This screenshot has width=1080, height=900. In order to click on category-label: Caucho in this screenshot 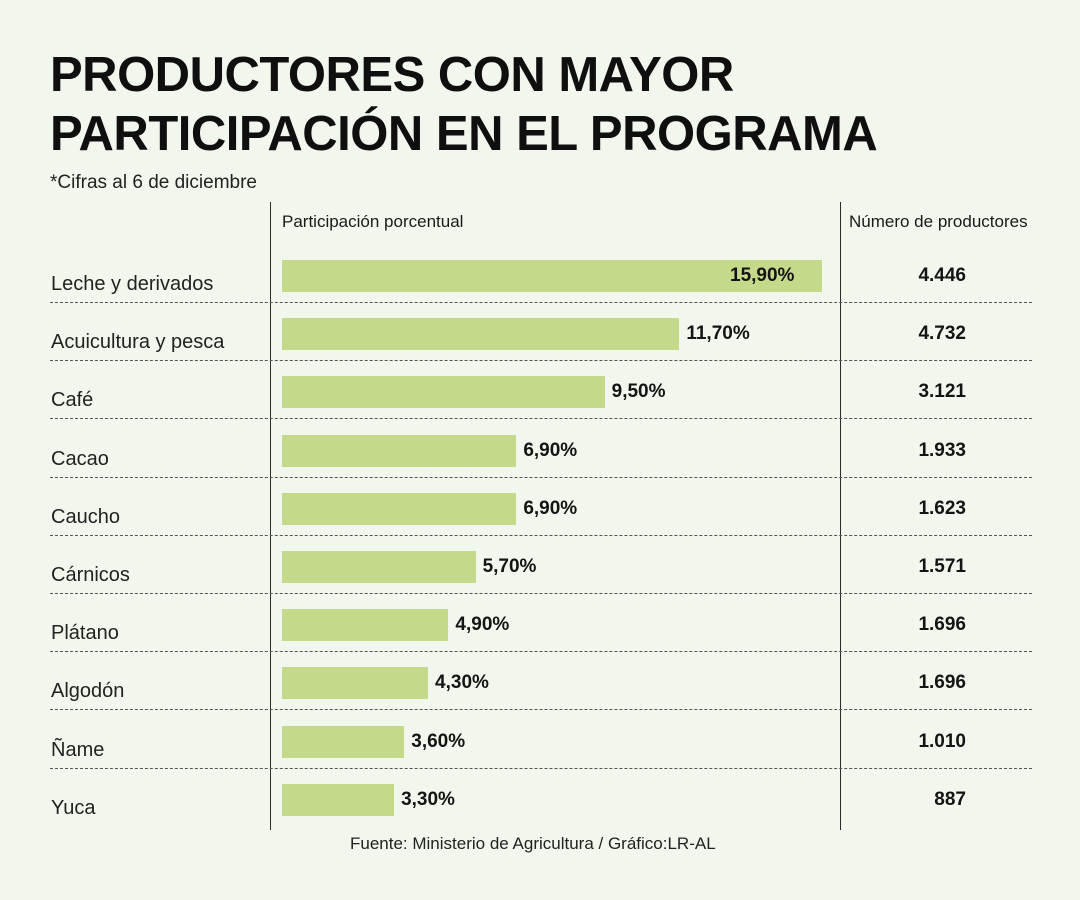, I will do `click(85, 516)`.